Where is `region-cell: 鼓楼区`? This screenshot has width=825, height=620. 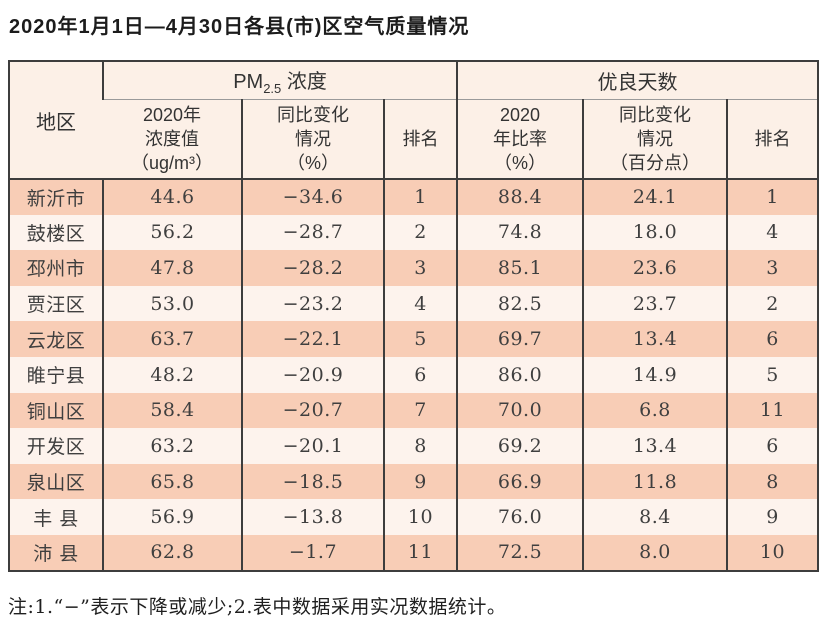 region-cell: 鼓楼区 is located at coordinates (56, 232).